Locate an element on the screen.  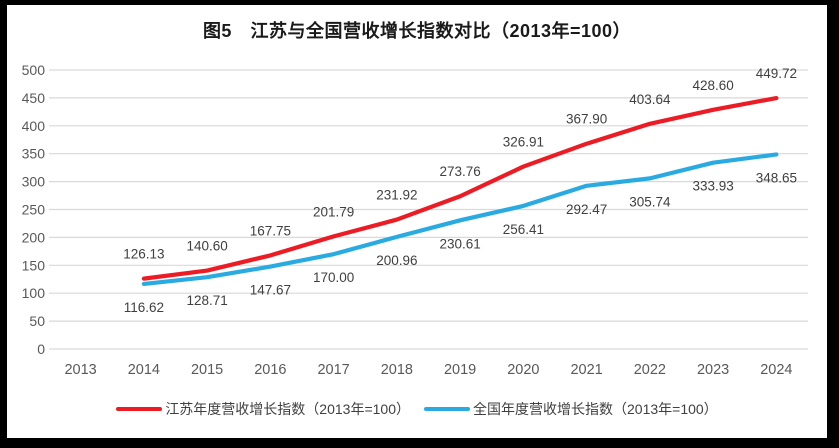
data-label: 403.64 is located at coordinates (650, 99).